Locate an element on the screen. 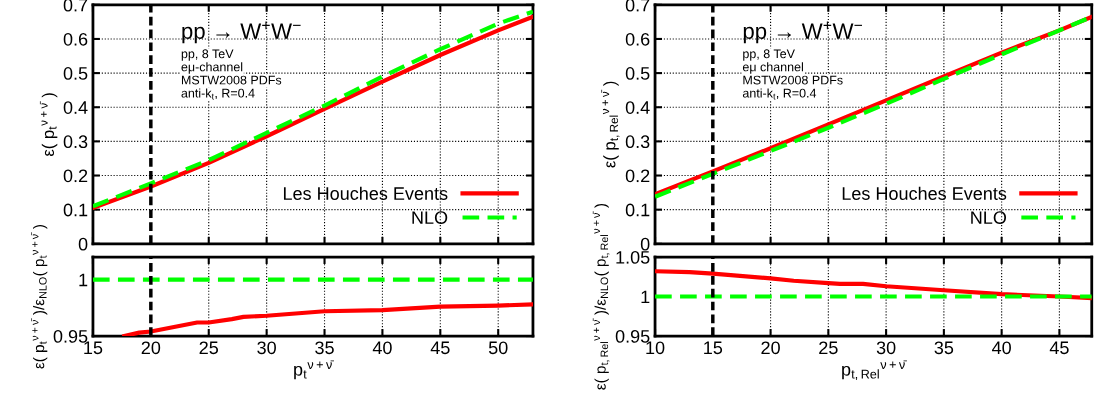  text: ε( p$_{t}$$^{ν+ν̄}$ )/ε$_{NLO}$( p$_{t}$$^{ν+ν̄}$ ) is located at coordinates (39, 297).